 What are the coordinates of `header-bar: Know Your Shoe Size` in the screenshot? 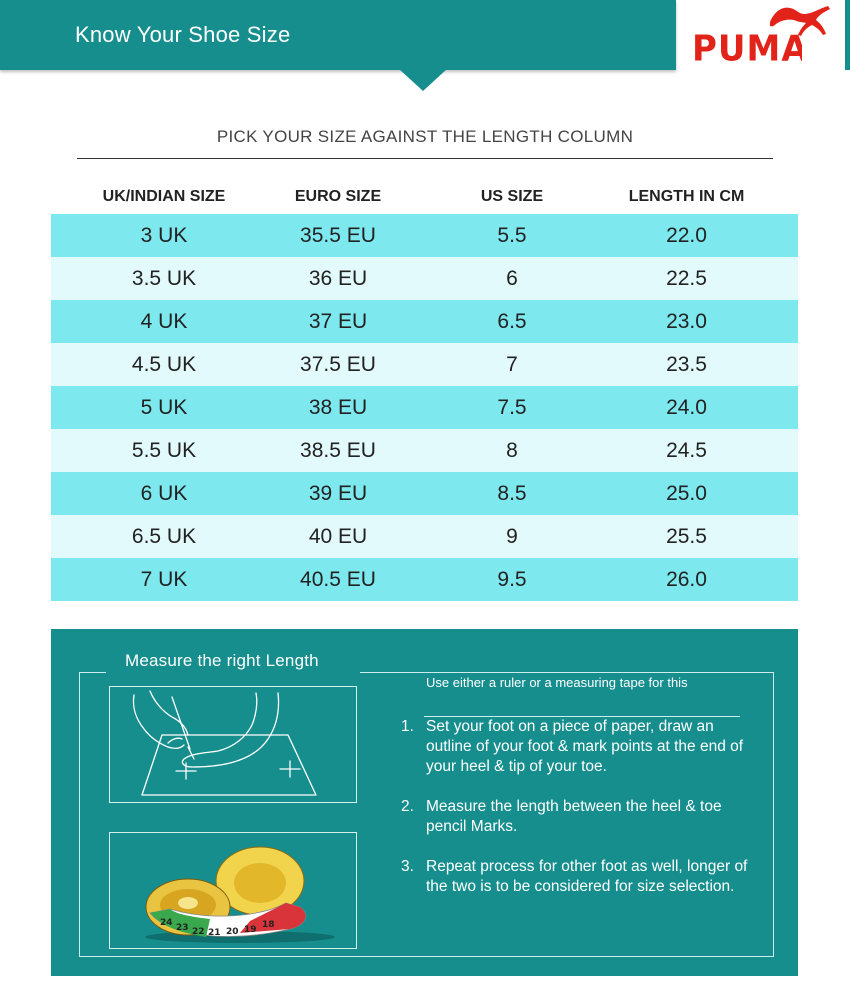 It's located at (338, 35).